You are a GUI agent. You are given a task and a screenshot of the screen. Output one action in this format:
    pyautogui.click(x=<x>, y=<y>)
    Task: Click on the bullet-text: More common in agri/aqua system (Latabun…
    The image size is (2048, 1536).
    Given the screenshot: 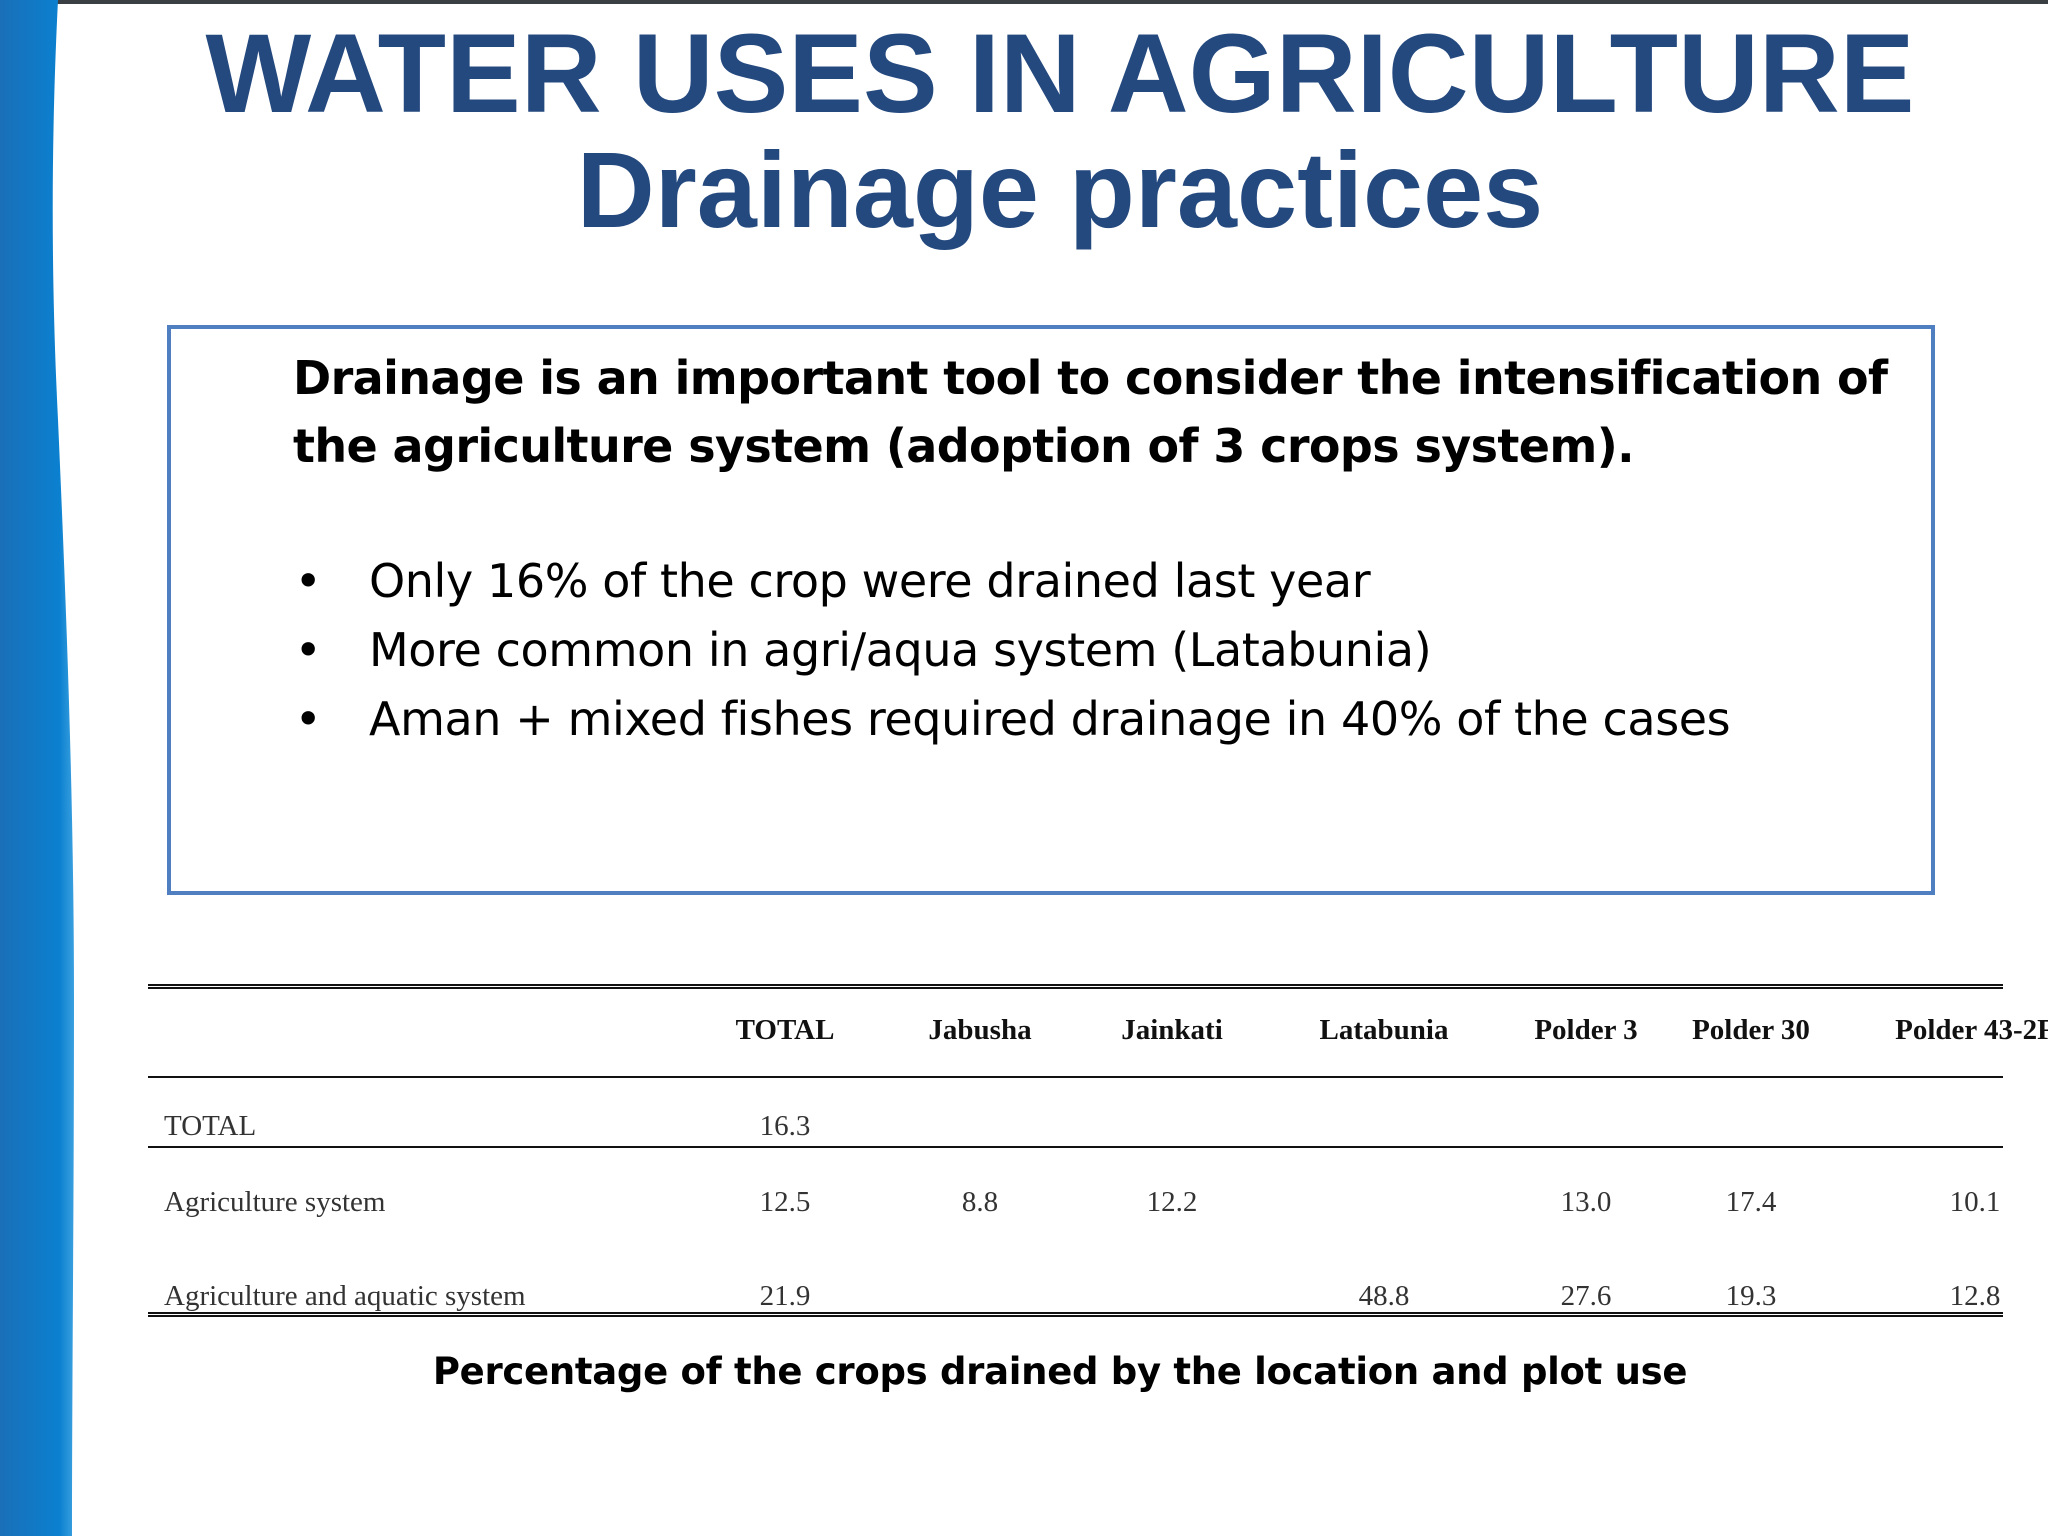 What is the action you would take?
    pyautogui.click(x=900, y=650)
    